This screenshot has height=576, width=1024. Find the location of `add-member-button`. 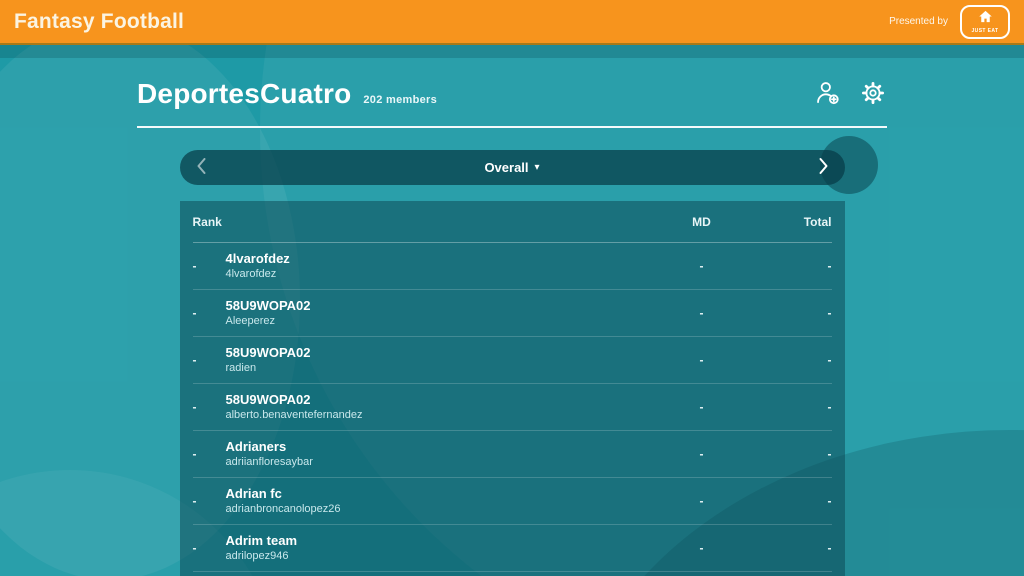

add-member-button is located at coordinates (827, 94).